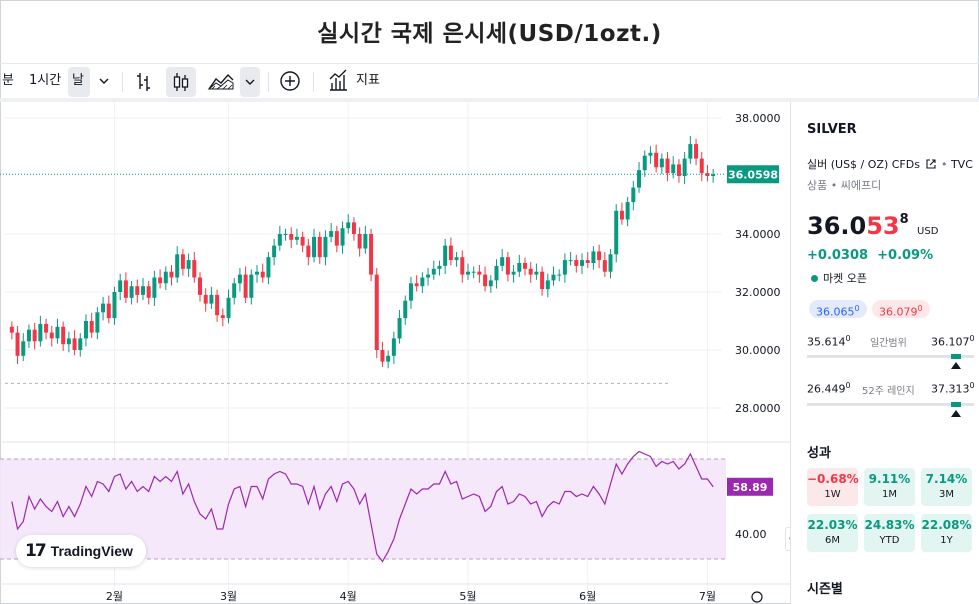 This screenshot has width=979, height=604. I want to click on week52-range-bar, so click(890, 404).